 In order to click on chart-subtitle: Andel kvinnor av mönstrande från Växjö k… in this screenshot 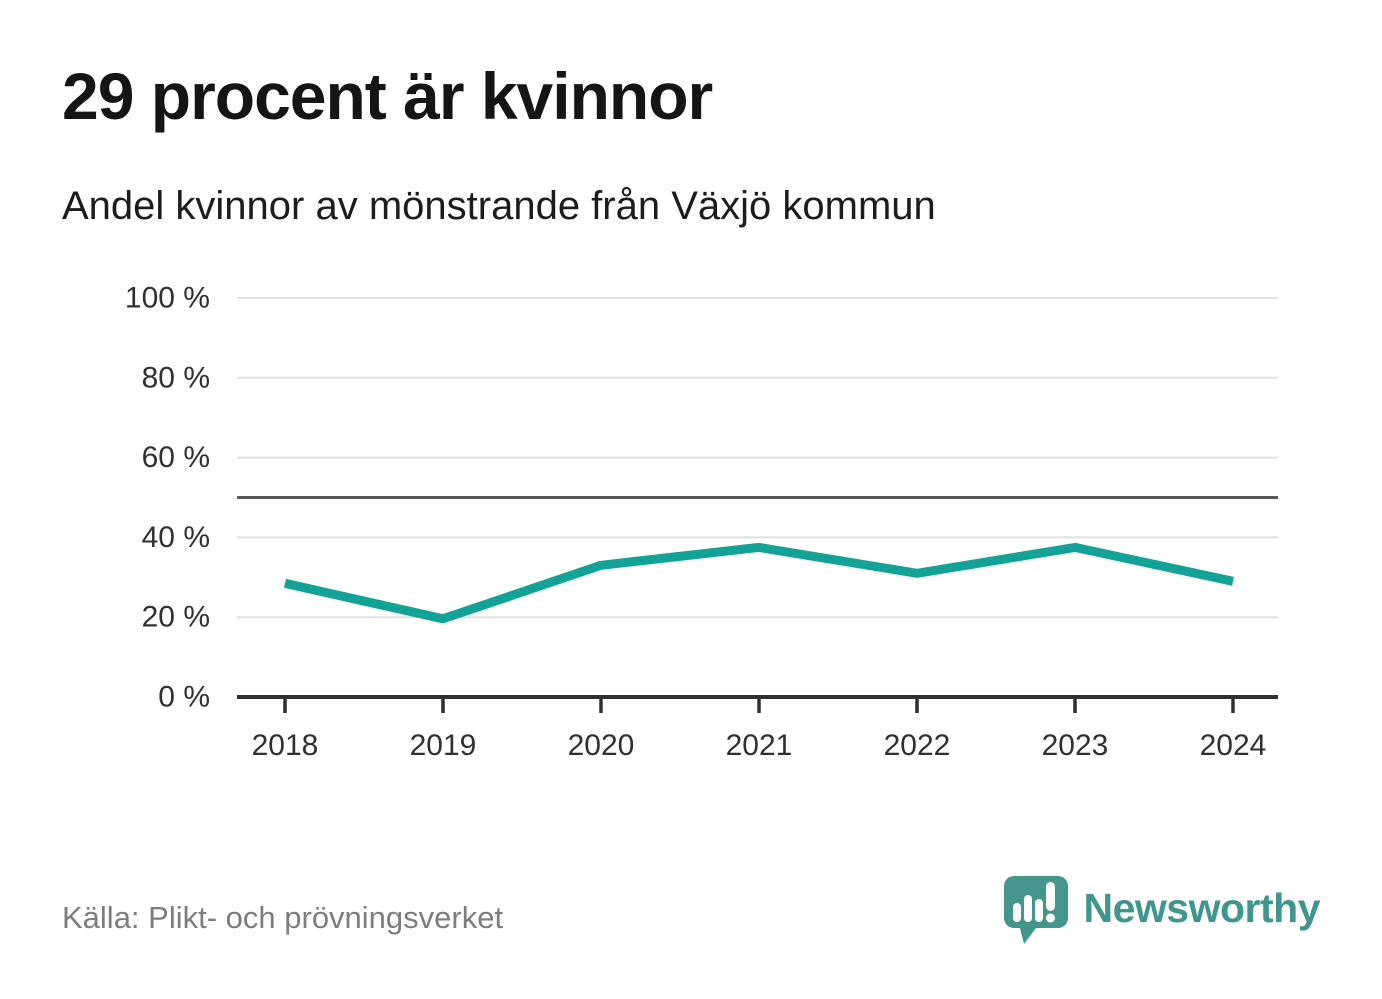, I will do `click(499, 206)`.